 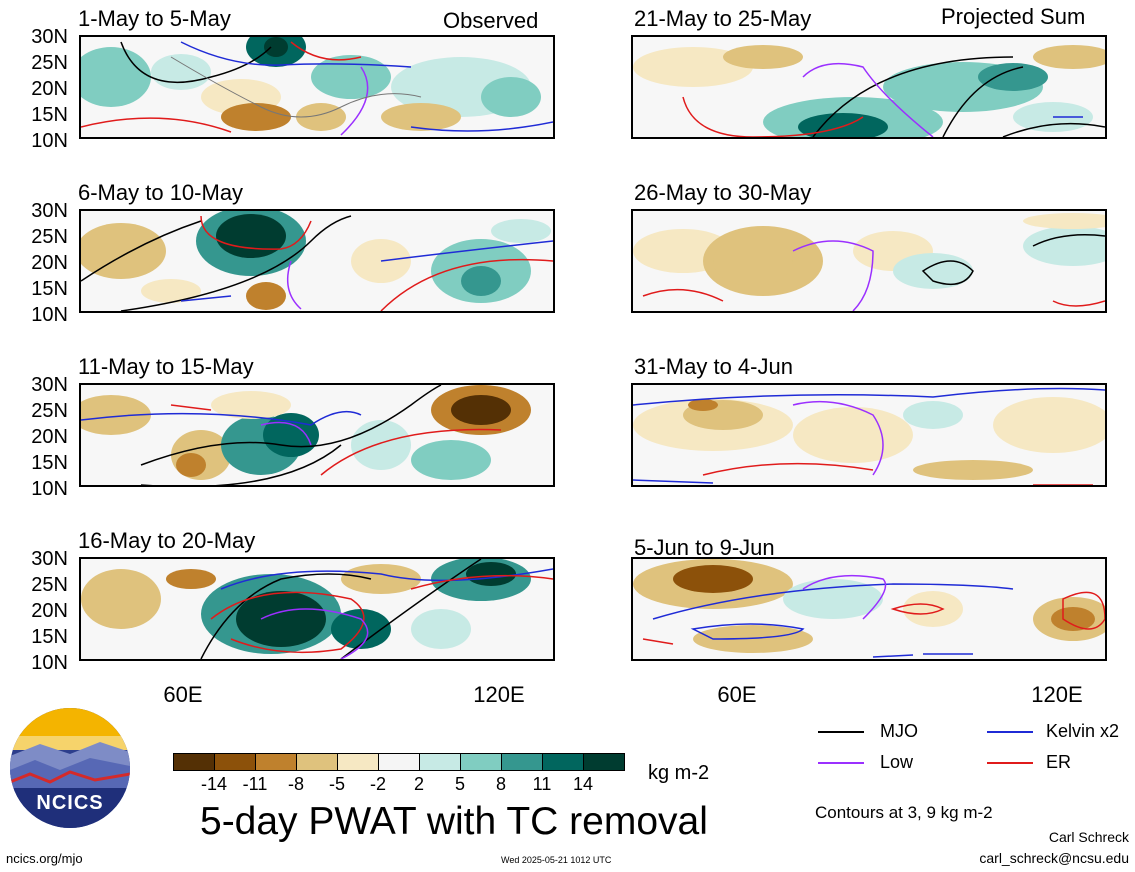 I want to click on er-legend-label: ER, so click(x=1059, y=762).